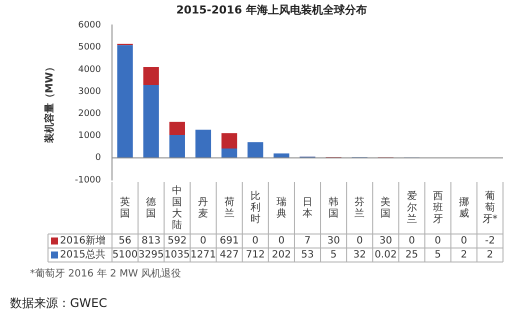 This screenshot has height=326, width=511. What do you see at coordinates (229, 255) in the screenshot?
I see `data-label: 427` at bounding box center [229, 255].